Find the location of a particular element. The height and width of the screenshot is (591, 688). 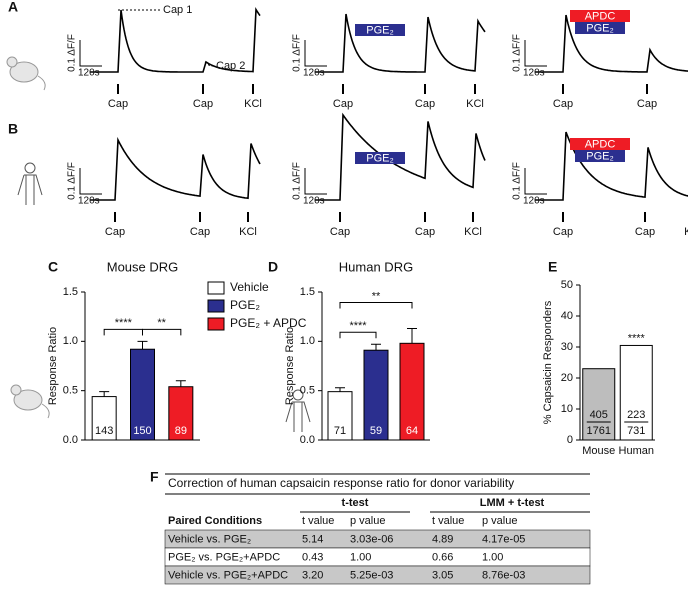

column-header: Paired Conditions is located at coordinates (215, 521).